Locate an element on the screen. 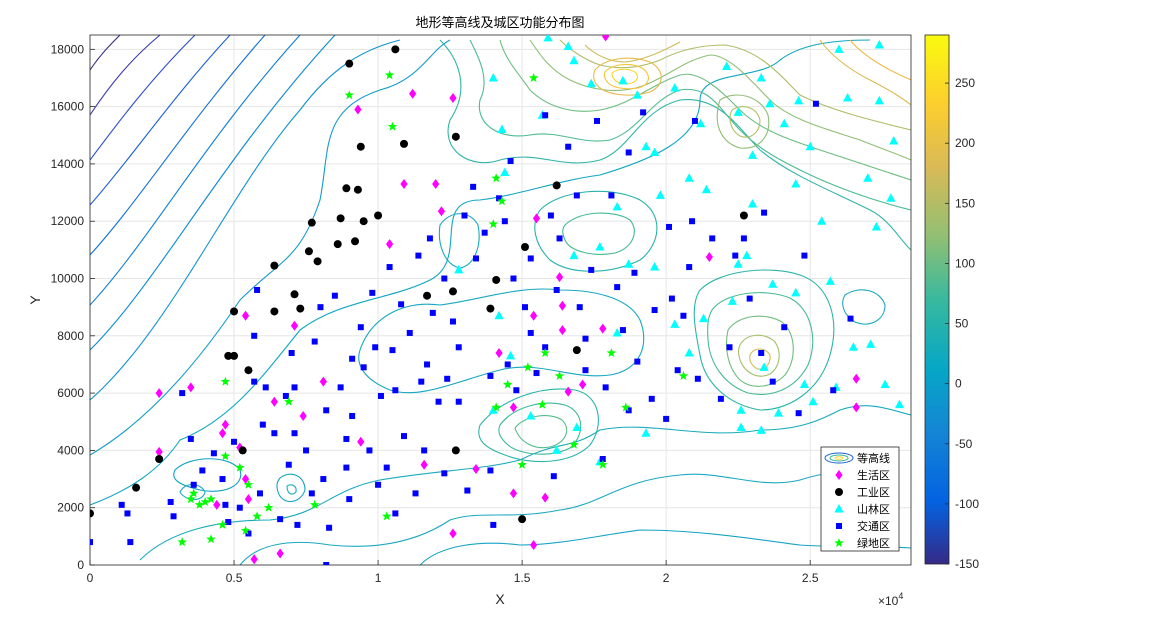 The width and height of the screenshot is (1158, 620). legend-contour-icon is located at coordinates (839, 458).